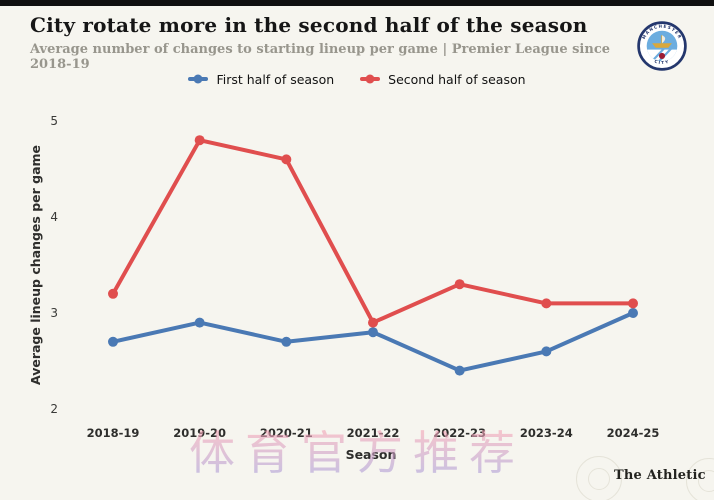 This screenshot has width=714, height=500. I want to click on legend-item-first-half: First half of season, so click(261, 79).